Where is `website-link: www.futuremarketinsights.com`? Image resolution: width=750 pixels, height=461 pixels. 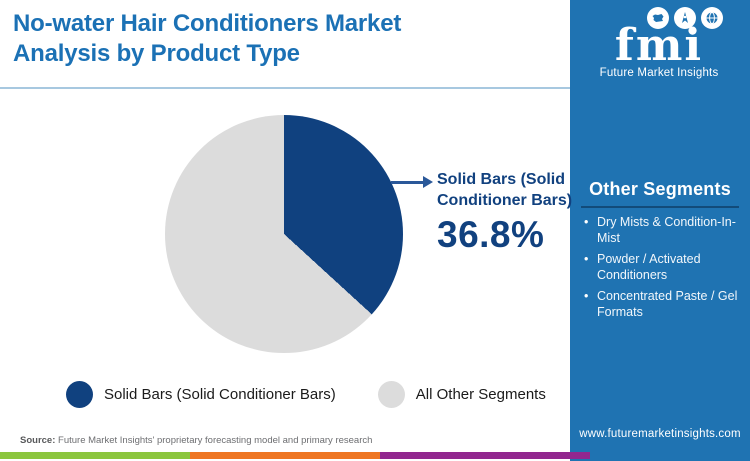
website-link: www.futuremarketinsights.com is located at coordinates (660, 434).